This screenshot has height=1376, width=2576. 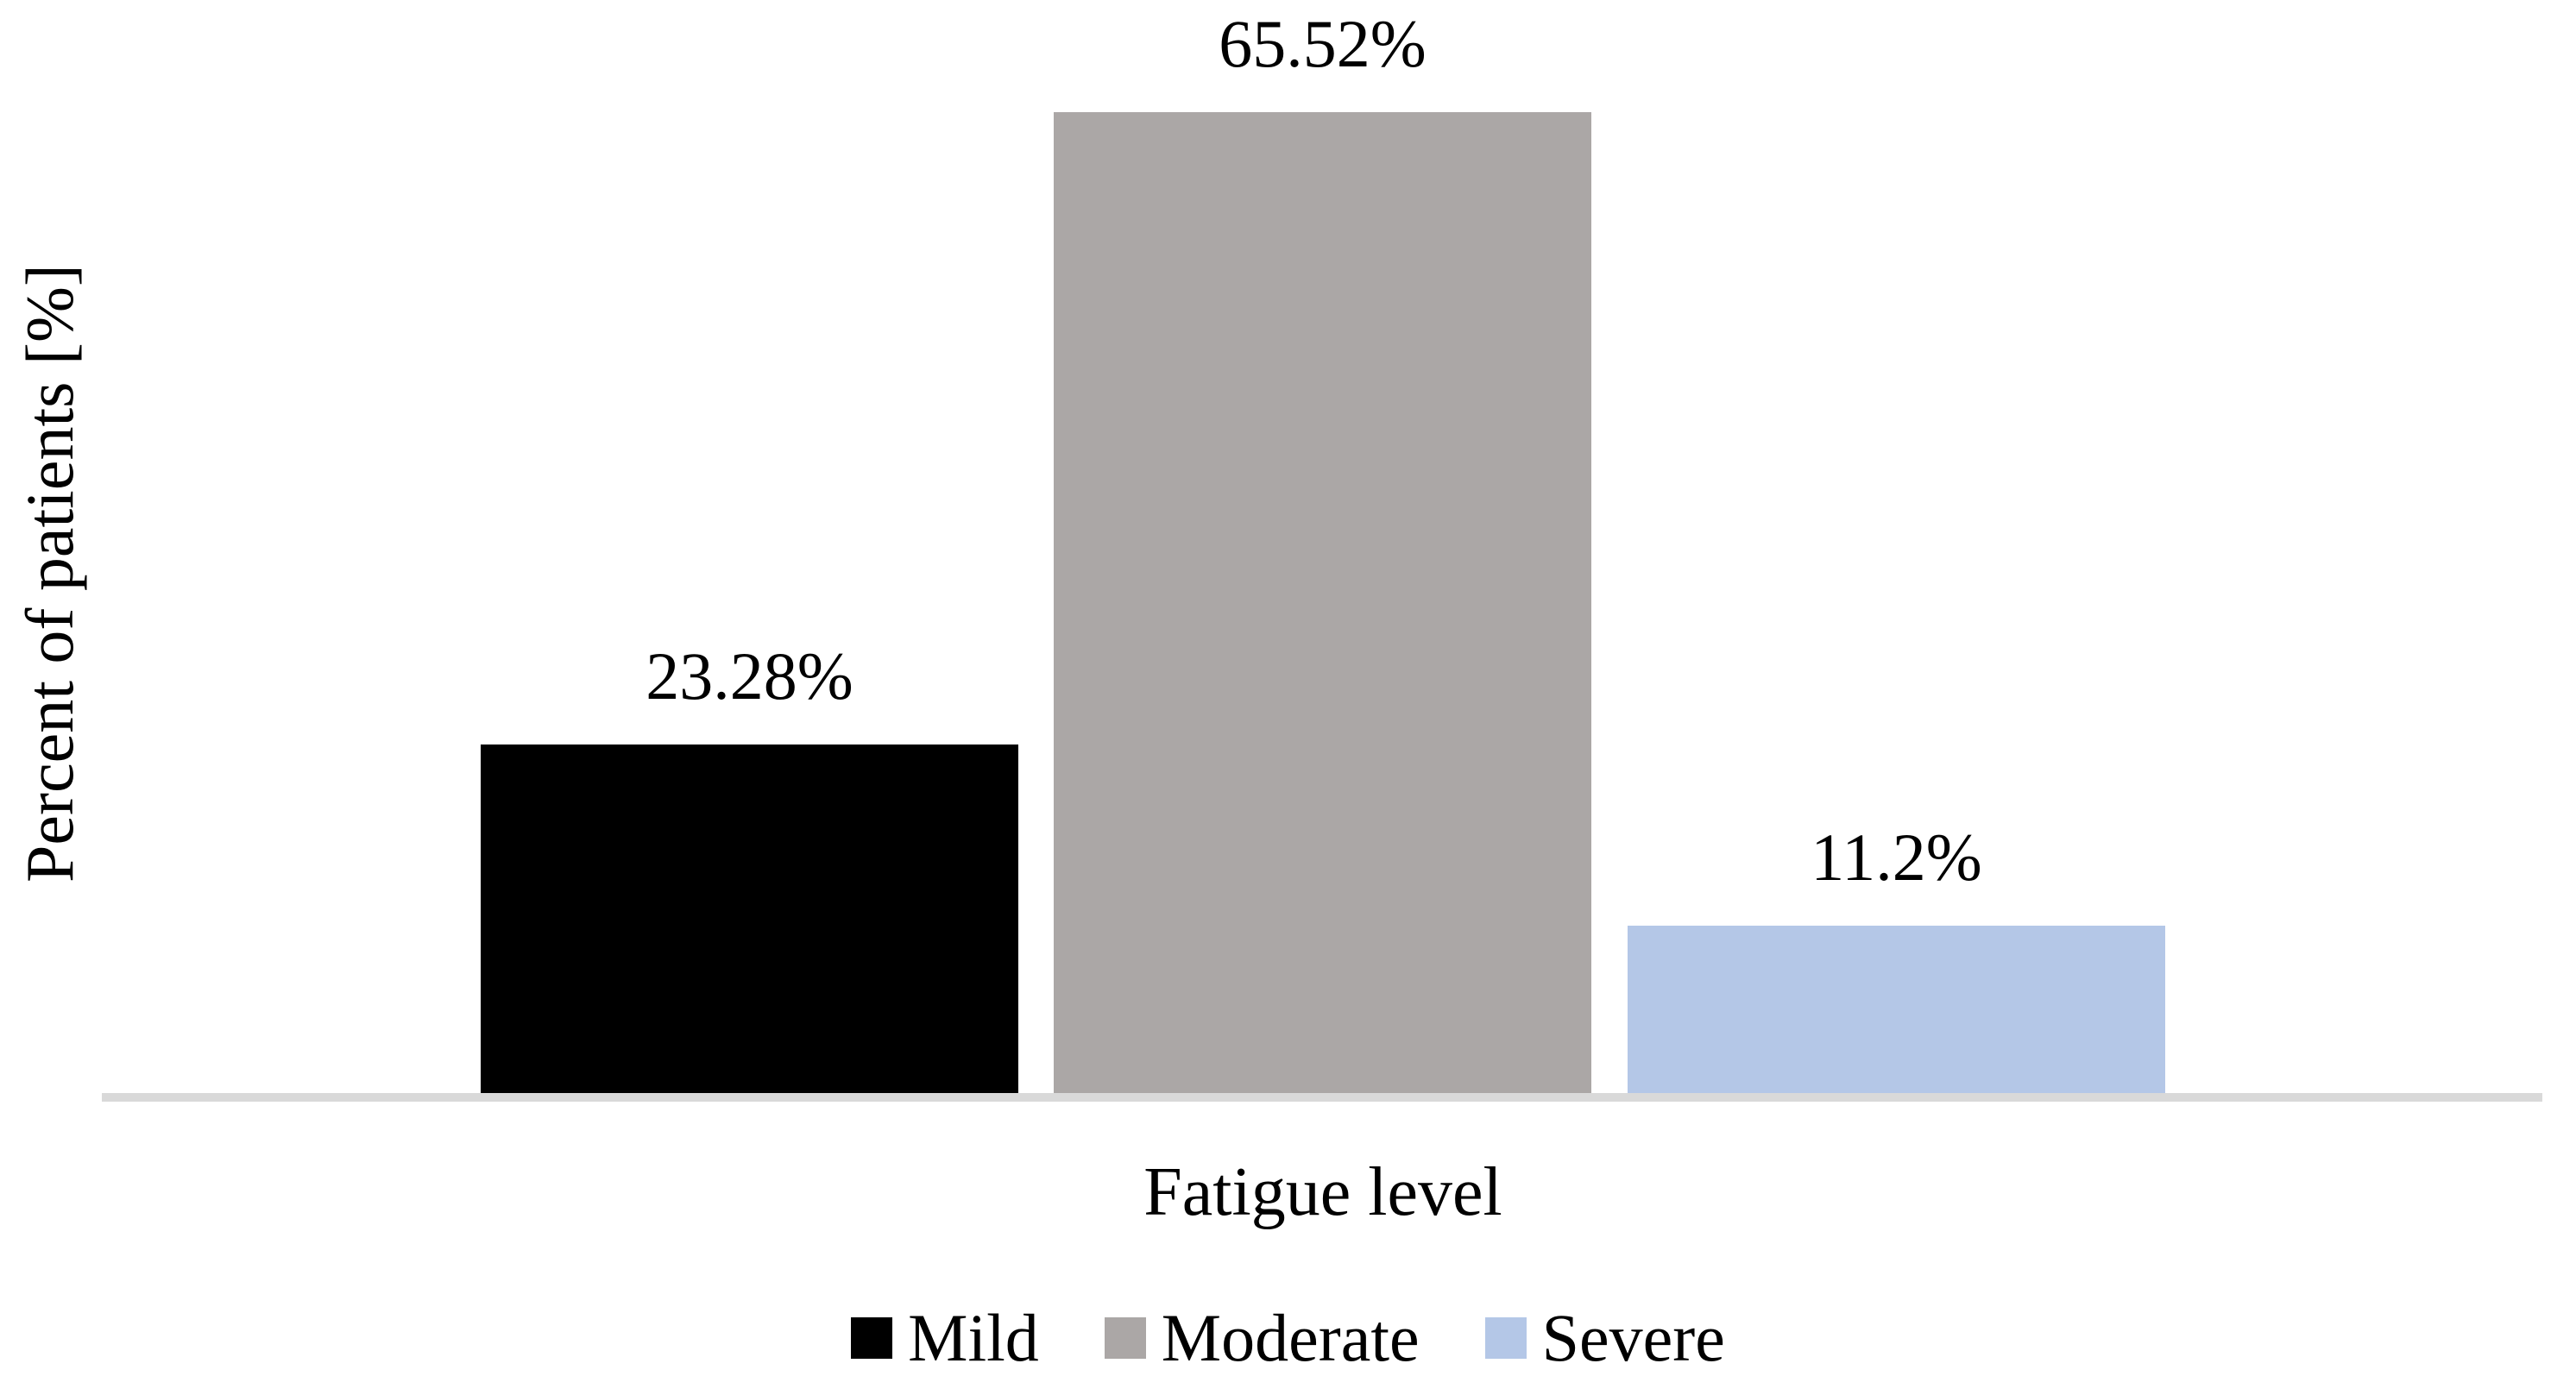 I want to click on legend-item-mild: Mild, so click(x=945, y=1337).